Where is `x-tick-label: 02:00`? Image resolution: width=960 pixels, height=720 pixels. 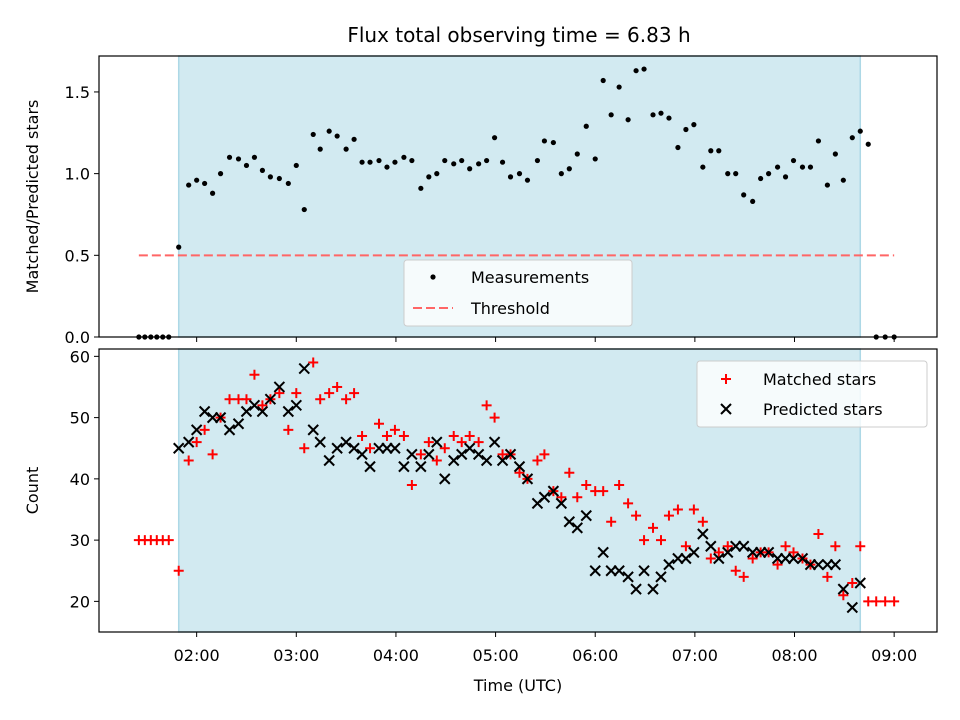
x-tick-label: 02:00 is located at coordinates (197, 655).